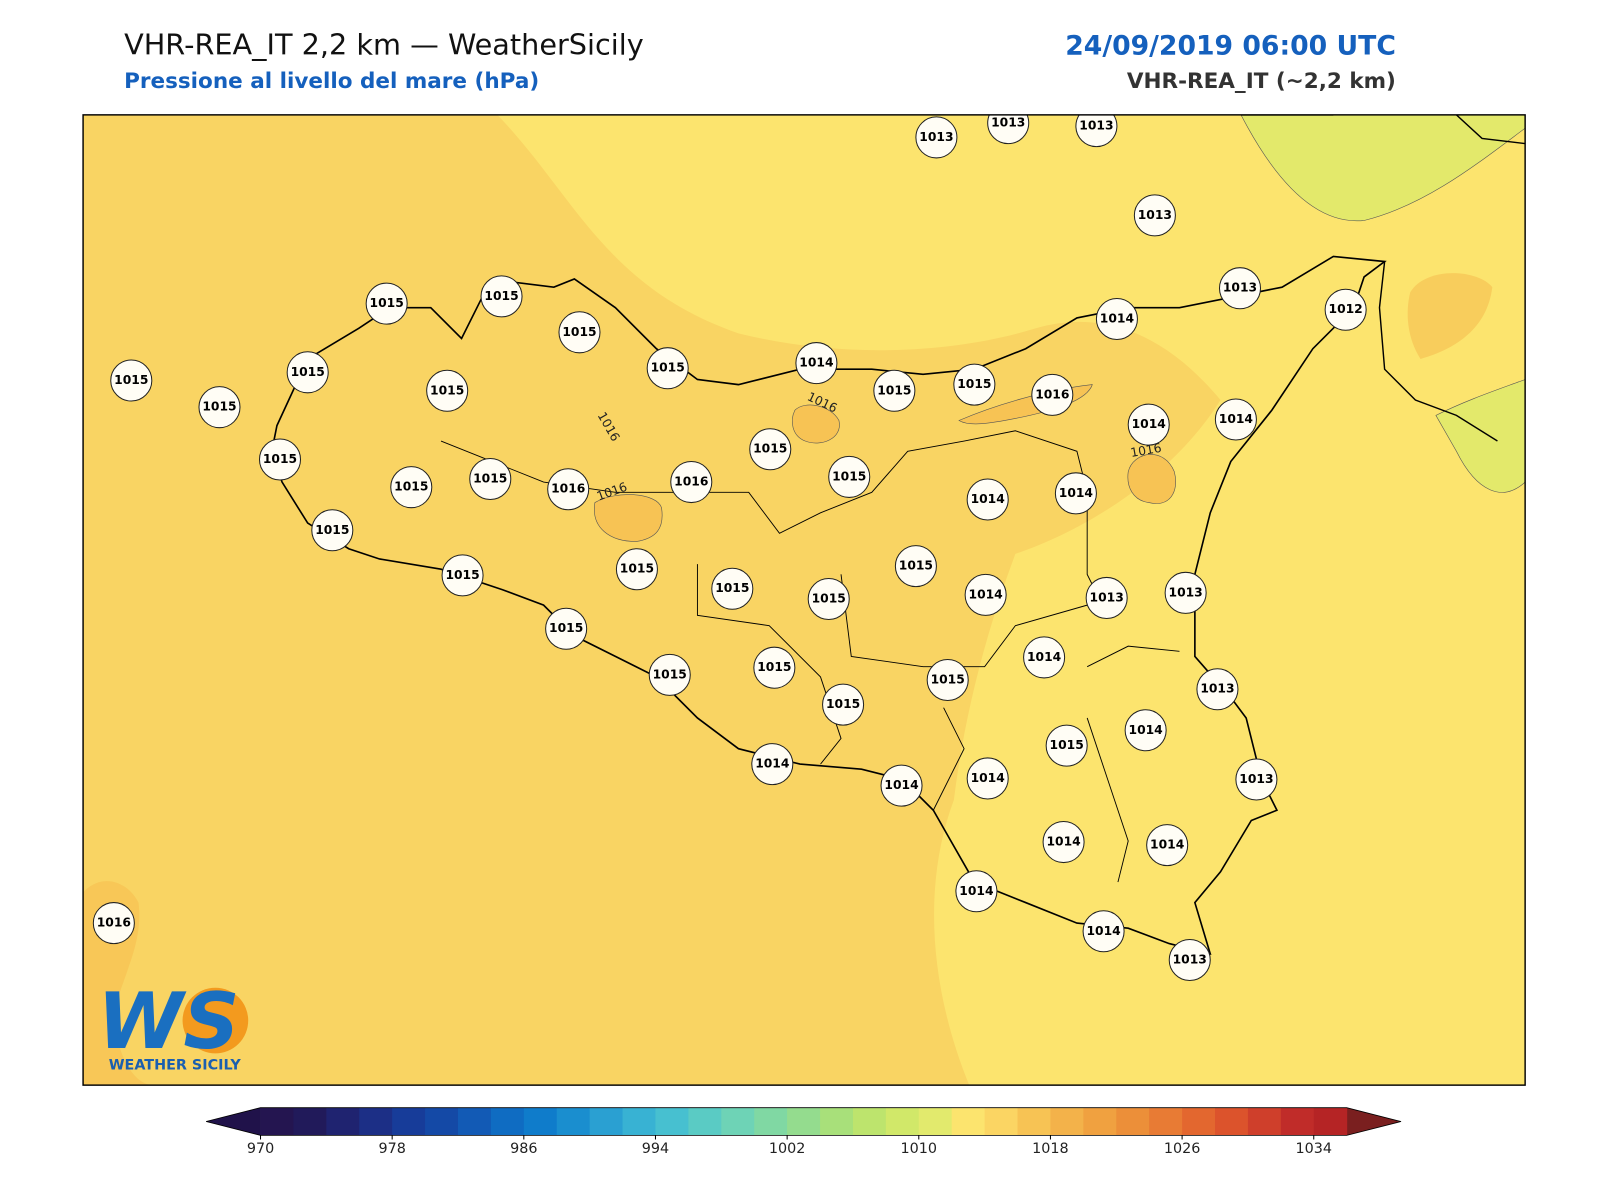 This screenshot has height=1200, width=1600. What do you see at coordinates (1450, 316) in the screenshot?
I see `field-orange-high` at bounding box center [1450, 316].